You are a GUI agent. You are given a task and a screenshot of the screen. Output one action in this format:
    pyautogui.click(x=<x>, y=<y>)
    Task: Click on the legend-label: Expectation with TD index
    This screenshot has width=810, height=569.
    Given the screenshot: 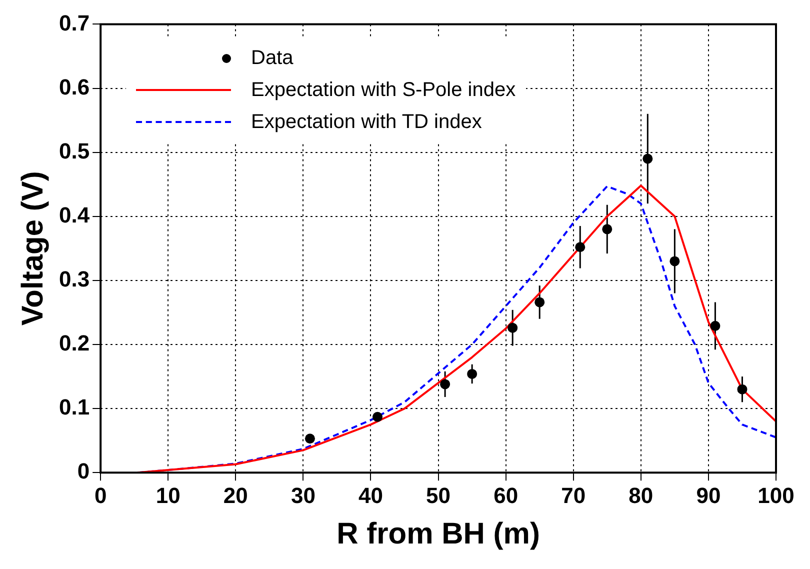 What is the action you would take?
    pyautogui.click(x=366, y=122)
    